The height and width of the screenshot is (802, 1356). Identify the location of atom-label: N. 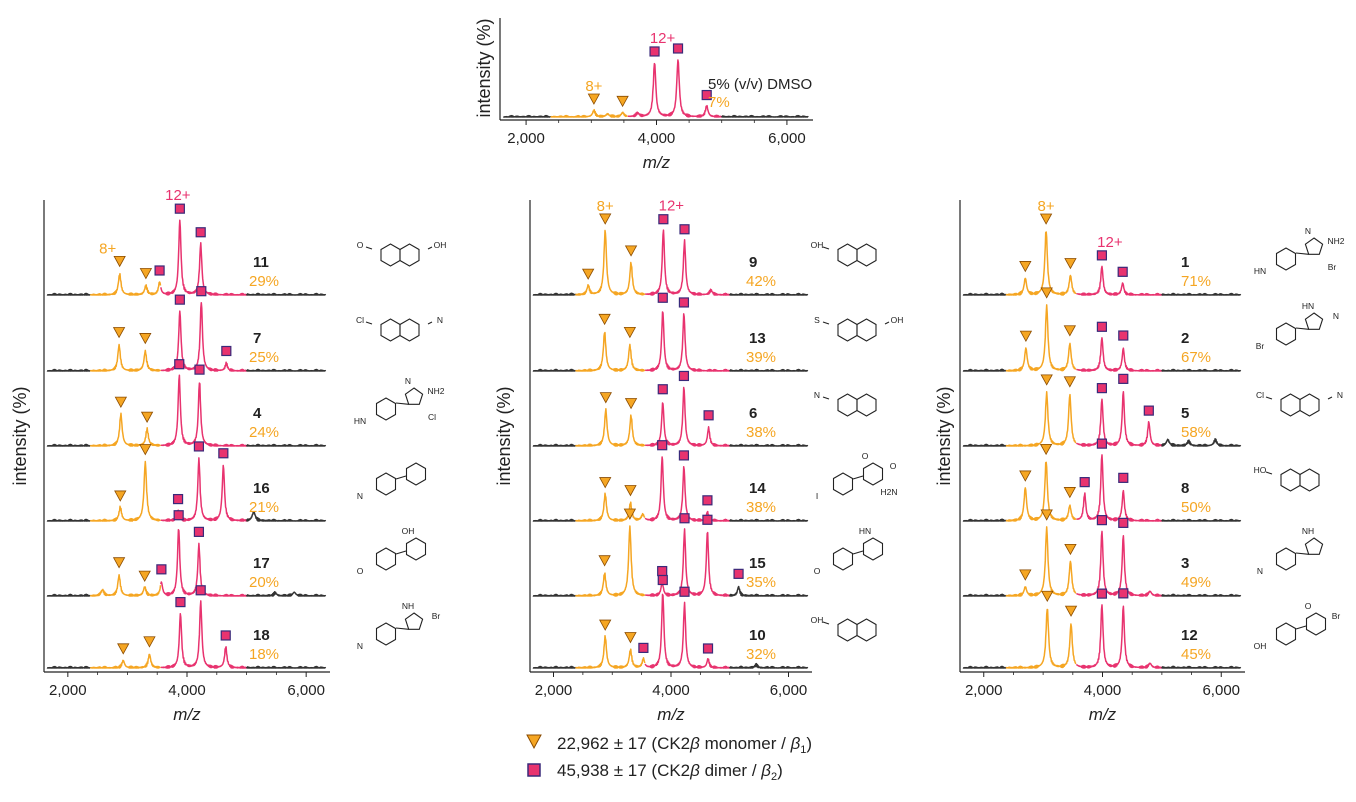
(1260, 571).